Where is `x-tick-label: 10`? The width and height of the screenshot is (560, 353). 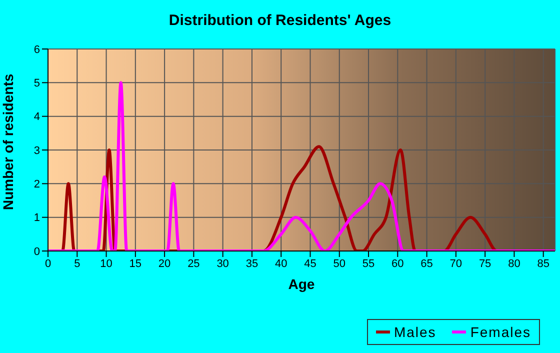 x-tick-label: 10 is located at coordinates (106, 264).